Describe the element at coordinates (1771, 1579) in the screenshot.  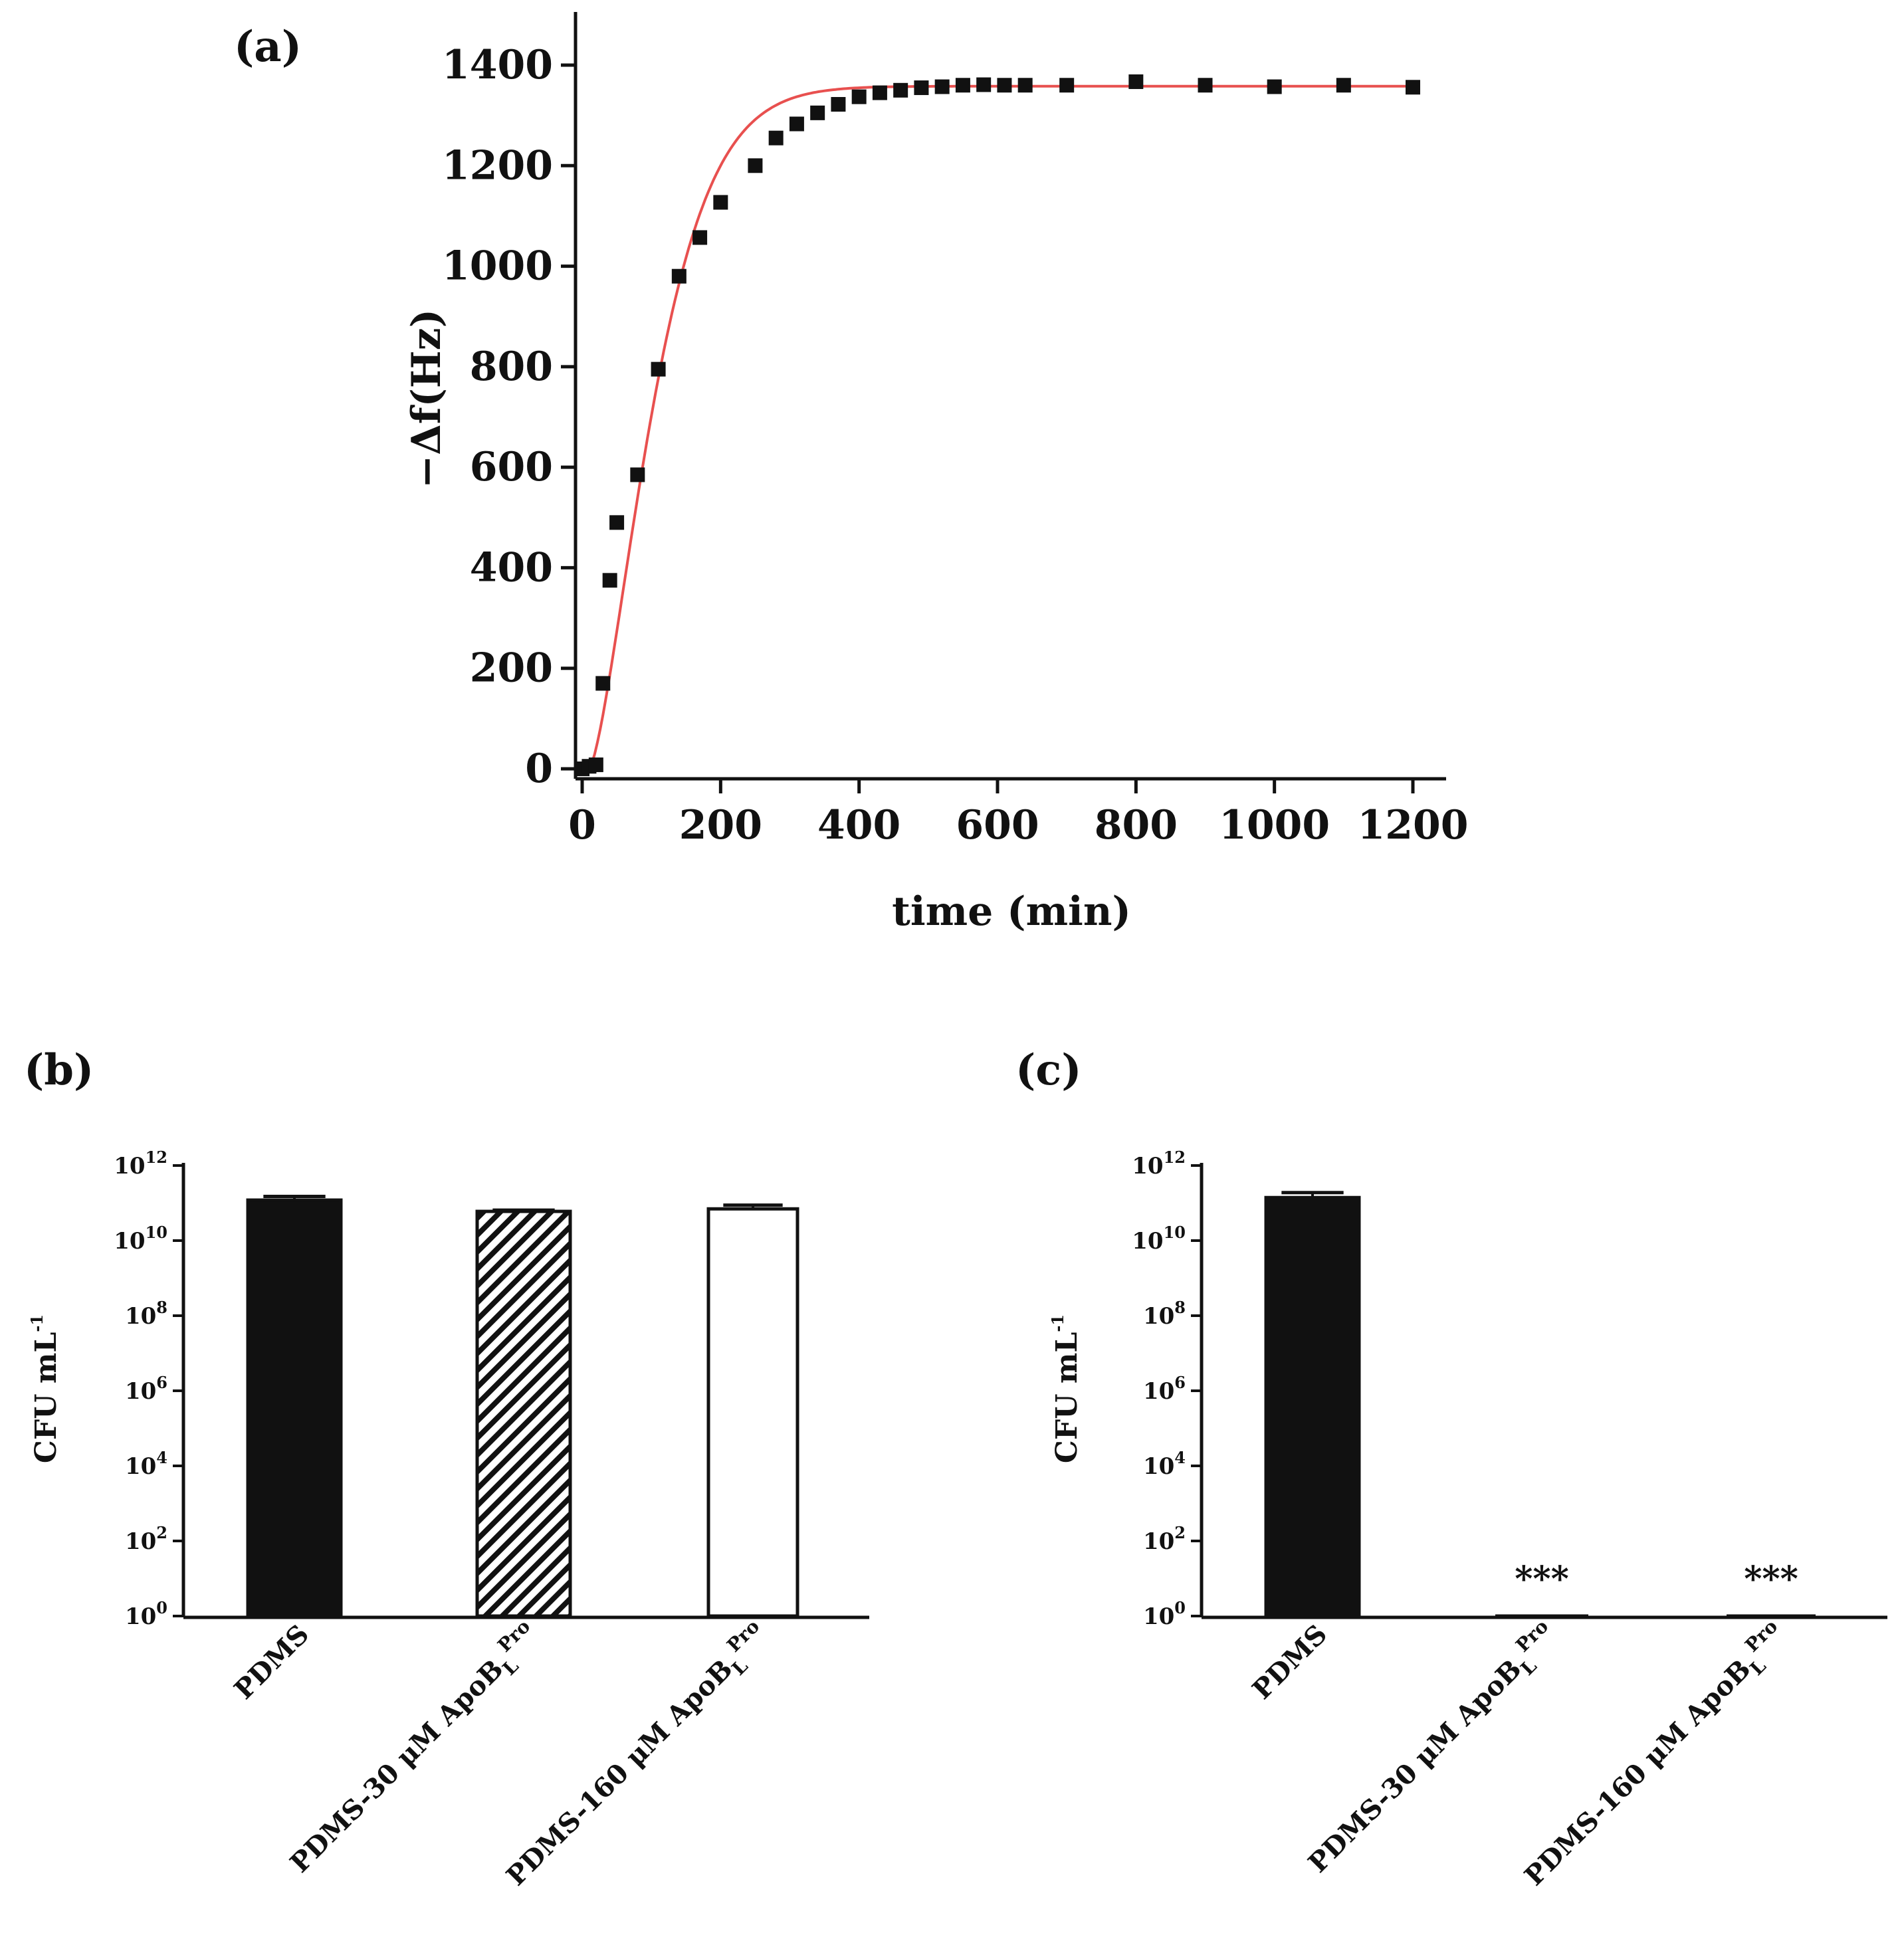
I see `c-significance: ***` at that location.